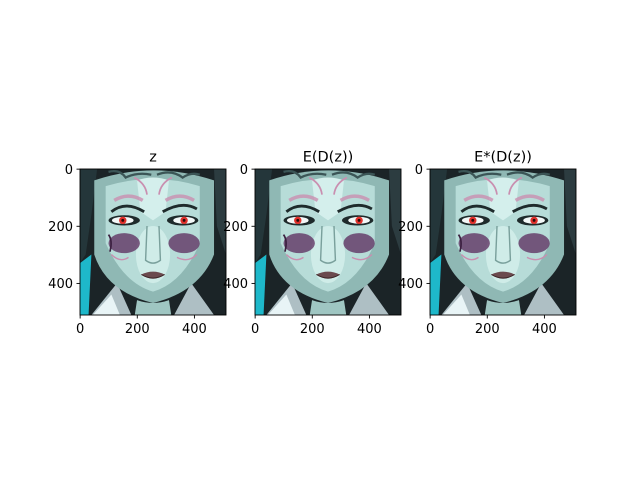 The height and width of the screenshot is (480, 640). I want to click on subplot-title: z, so click(153, 158).